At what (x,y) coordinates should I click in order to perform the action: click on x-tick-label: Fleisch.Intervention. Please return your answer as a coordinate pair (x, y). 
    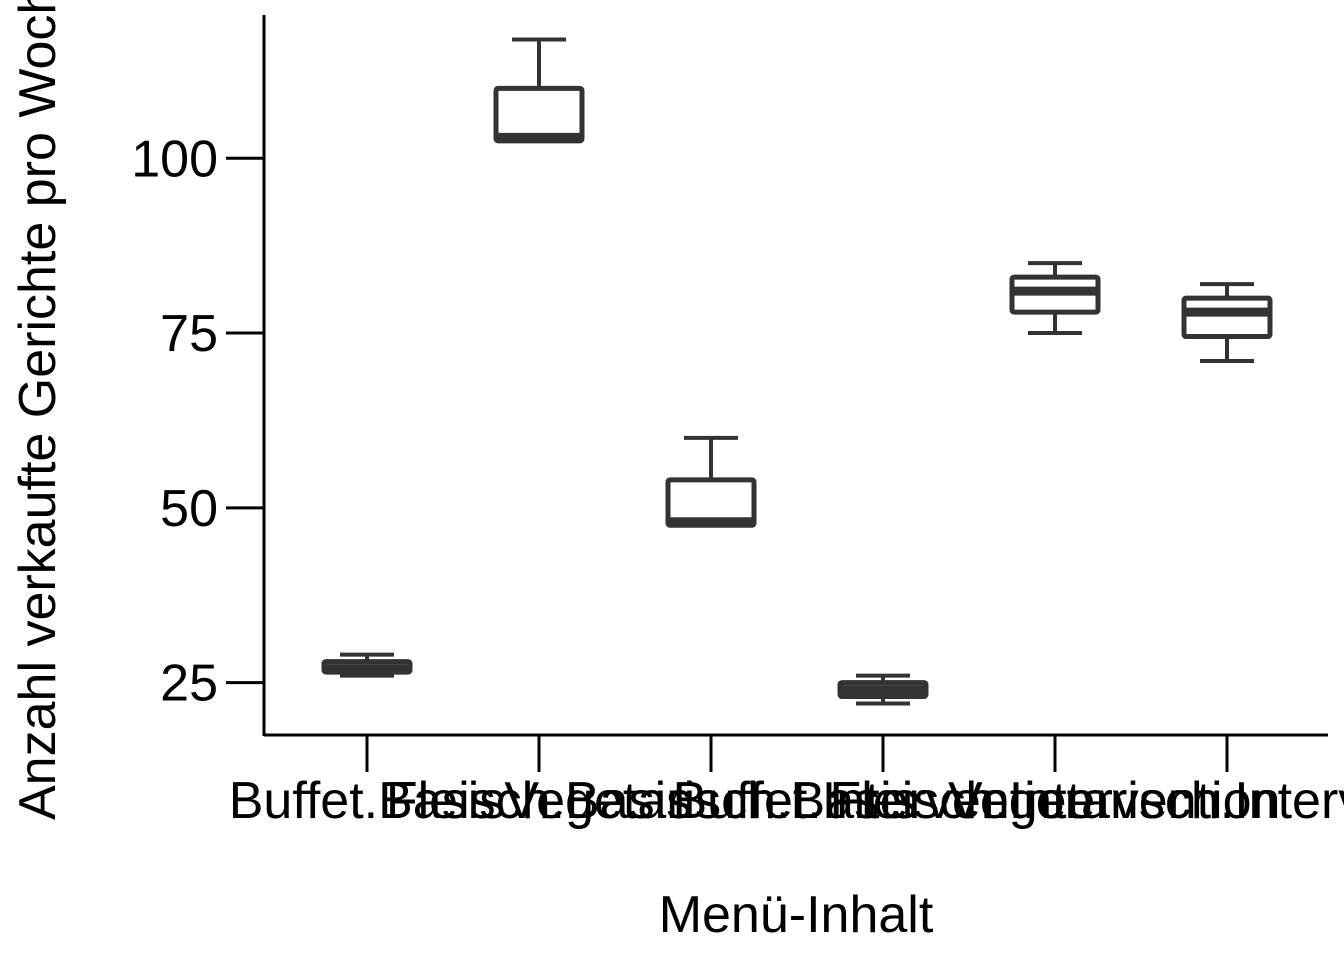
    Looking at the image, I should click on (1055, 801).